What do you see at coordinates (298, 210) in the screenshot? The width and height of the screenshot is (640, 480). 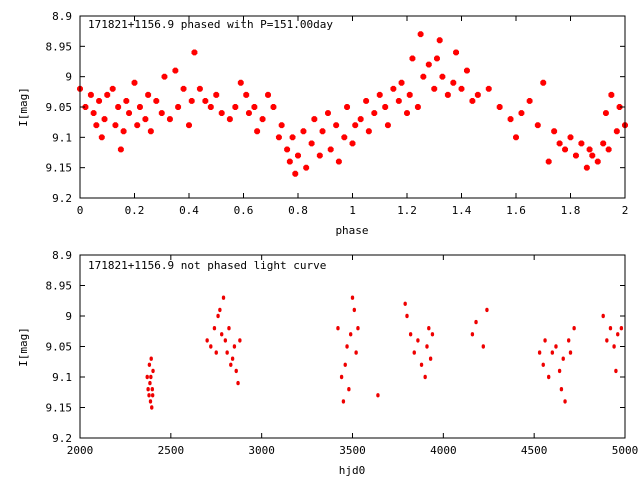 I see `phased-x-tick-label: 0.8` at bounding box center [298, 210].